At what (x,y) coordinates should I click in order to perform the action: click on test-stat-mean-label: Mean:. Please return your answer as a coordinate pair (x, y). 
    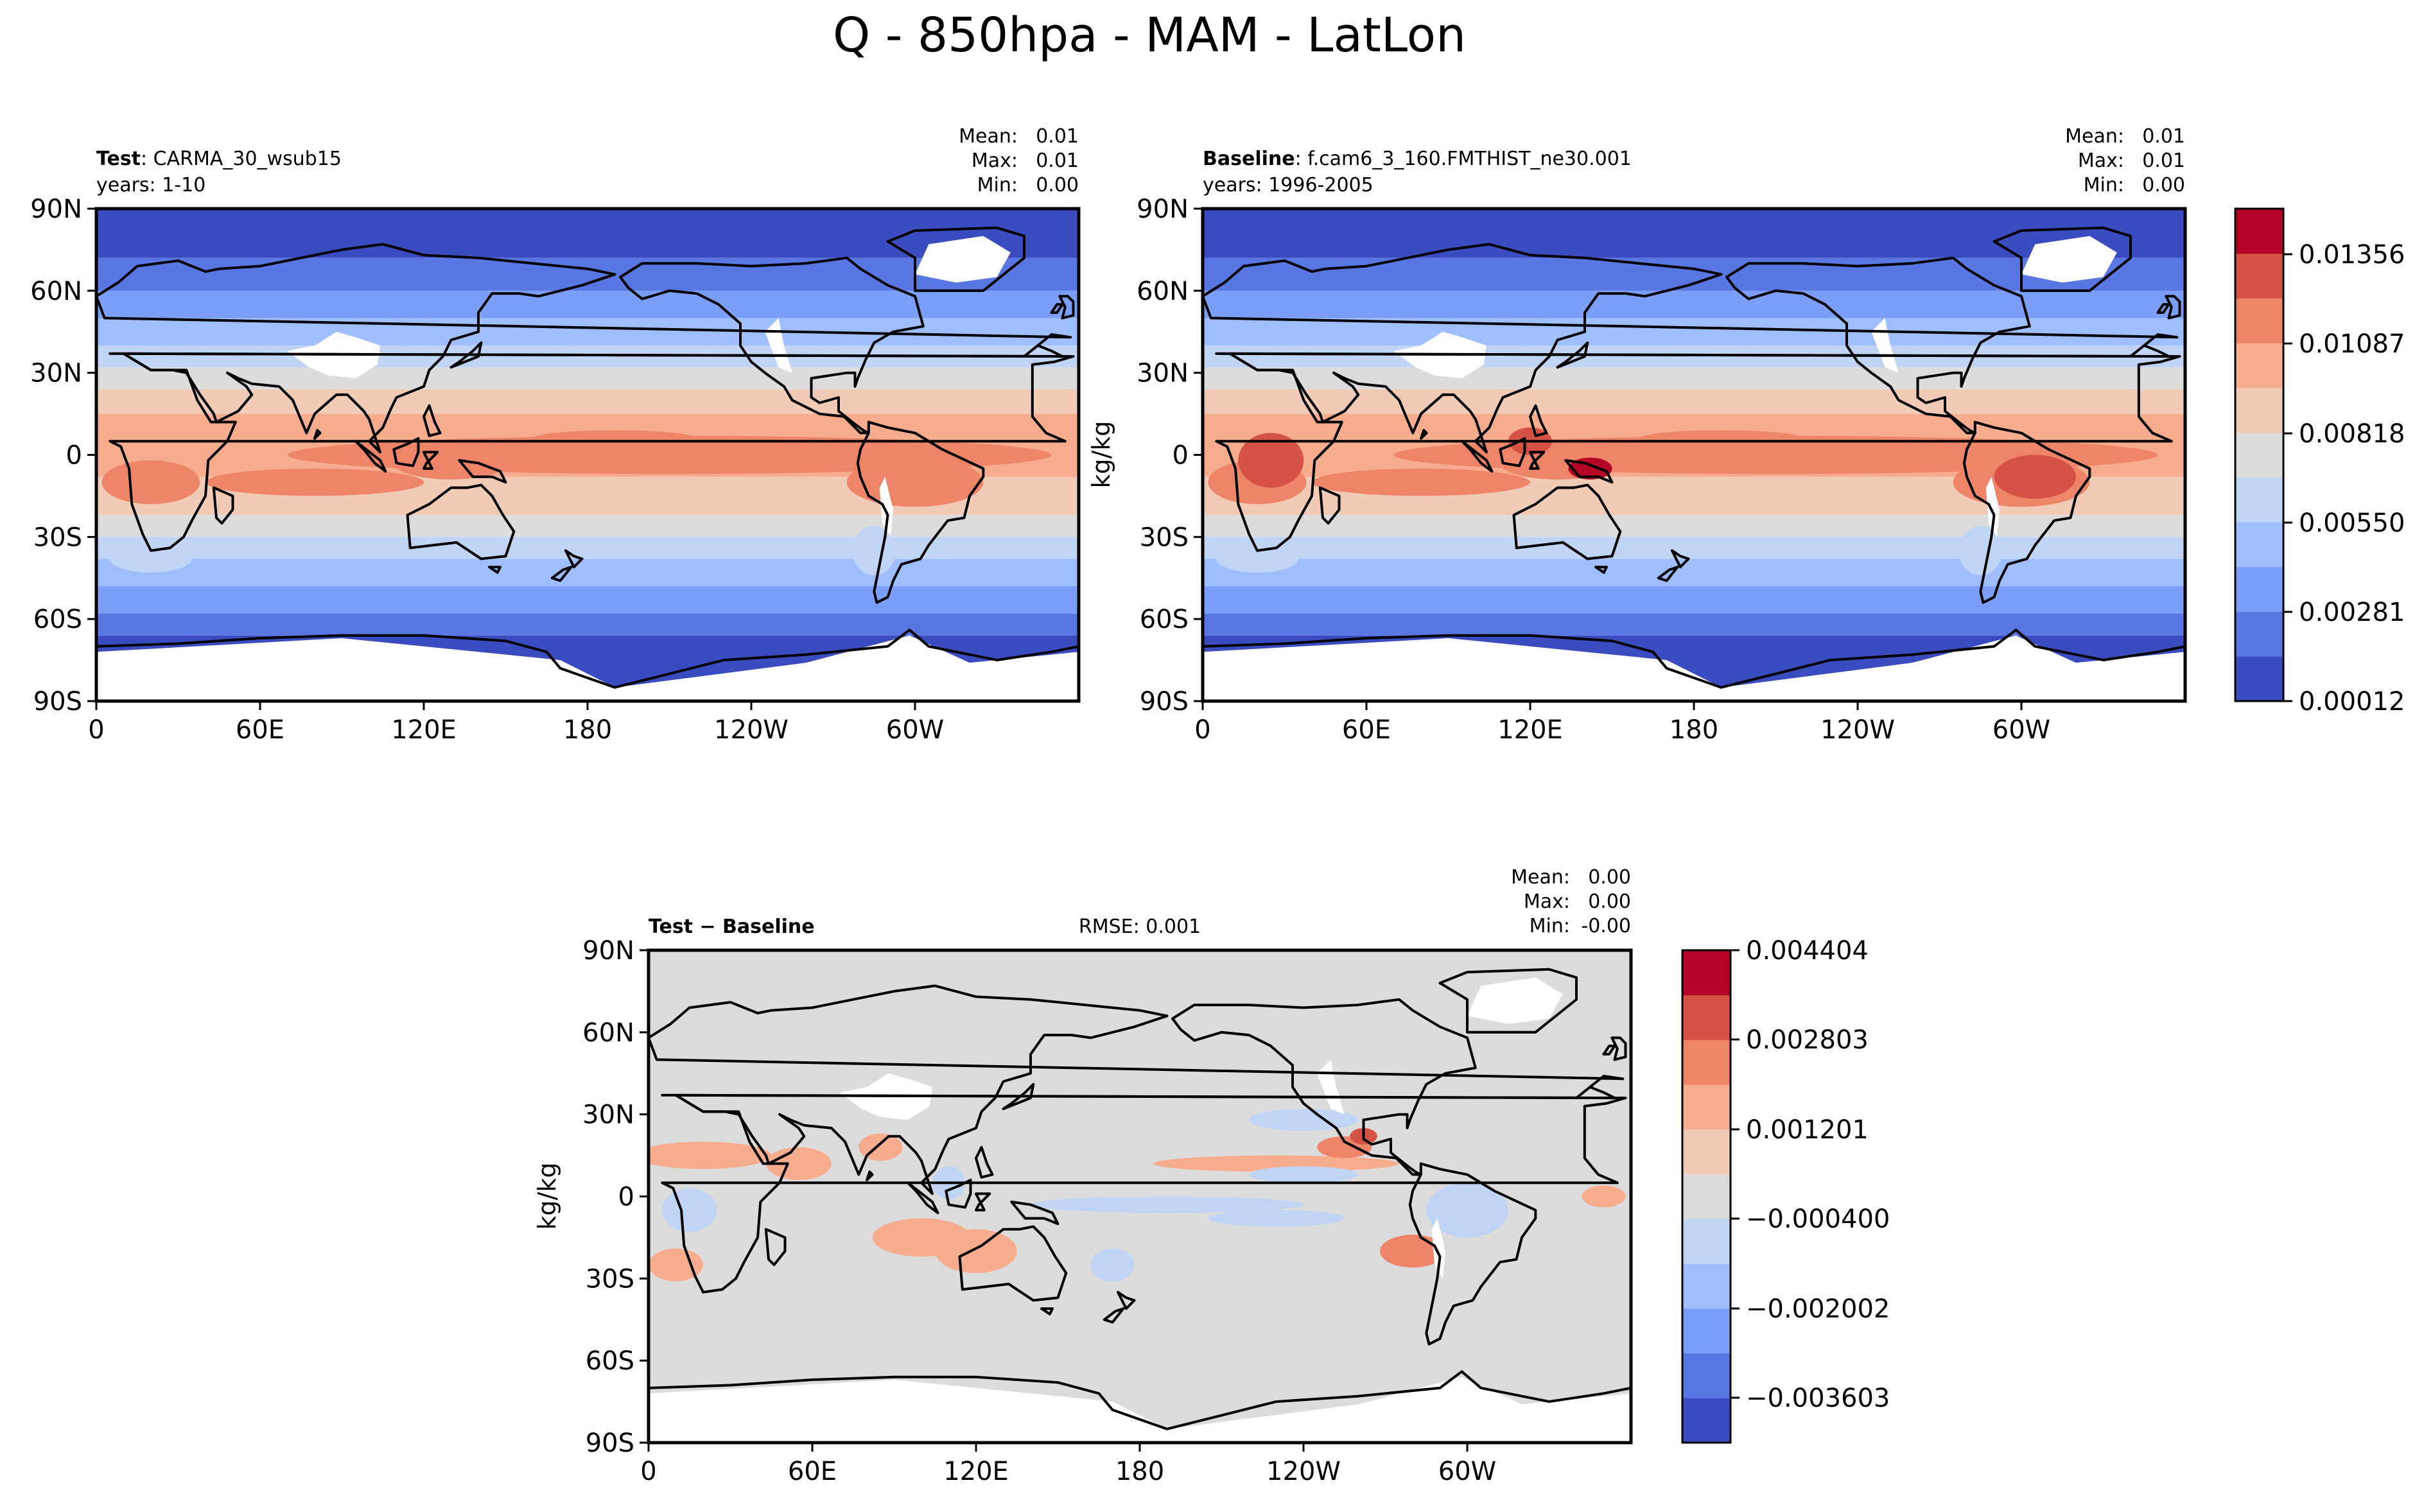
    Looking at the image, I should click on (988, 136).